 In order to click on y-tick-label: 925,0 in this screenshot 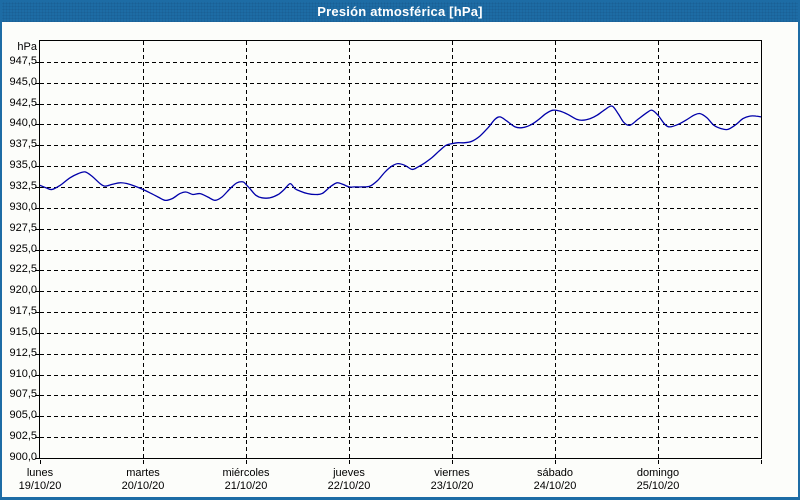, I will do `click(23, 249)`.